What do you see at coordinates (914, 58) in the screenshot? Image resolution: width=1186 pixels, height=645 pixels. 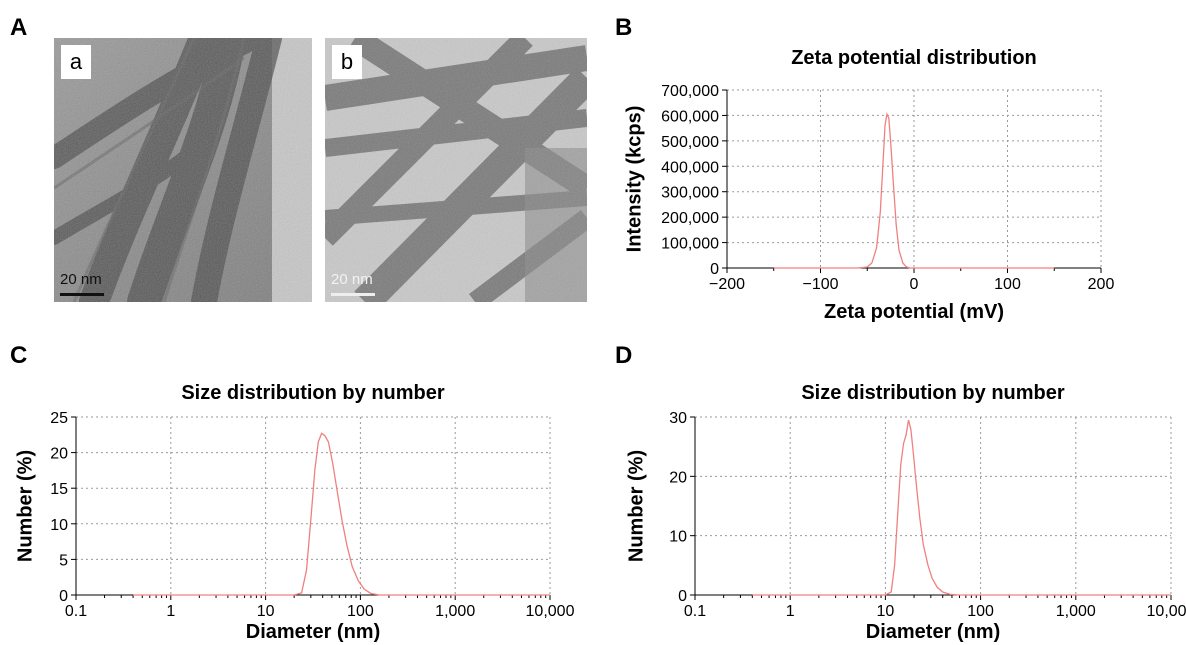 I see `chart-title: Zeta potential distribution` at bounding box center [914, 58].